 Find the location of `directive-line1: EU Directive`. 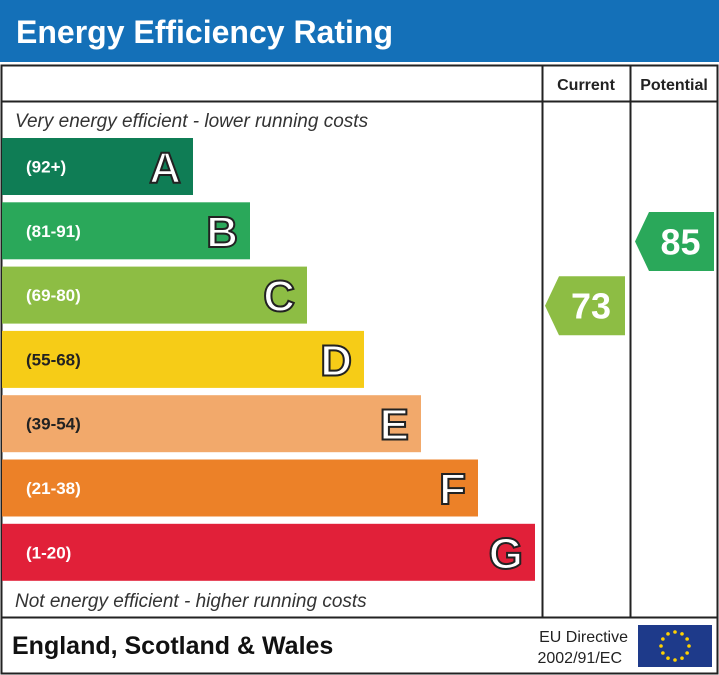

directive-line1: EU Directive is located at coordinates (583, 637).